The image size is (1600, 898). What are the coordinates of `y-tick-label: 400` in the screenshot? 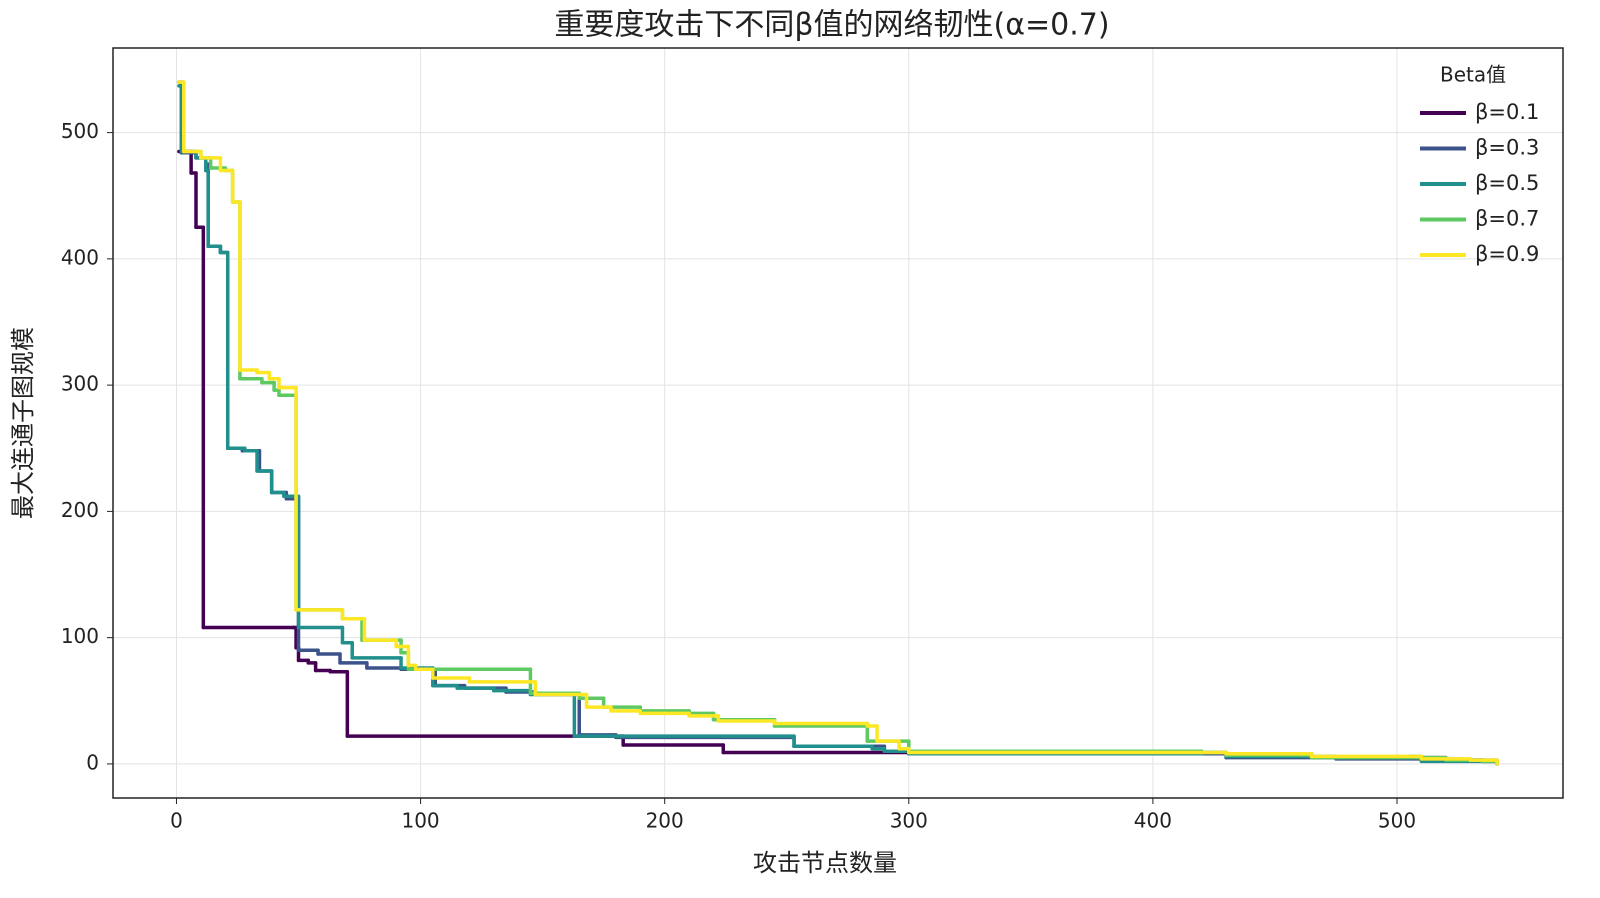 It's located at (80, 257).